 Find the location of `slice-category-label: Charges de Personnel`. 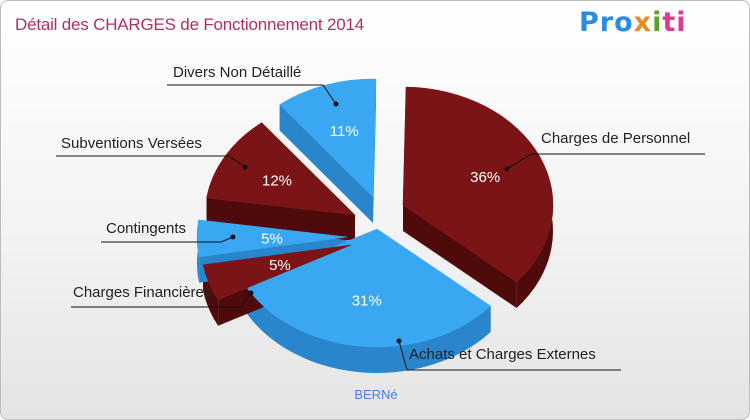

slice-category-label: Charges de Personnel is located at coordinates (615, 138).